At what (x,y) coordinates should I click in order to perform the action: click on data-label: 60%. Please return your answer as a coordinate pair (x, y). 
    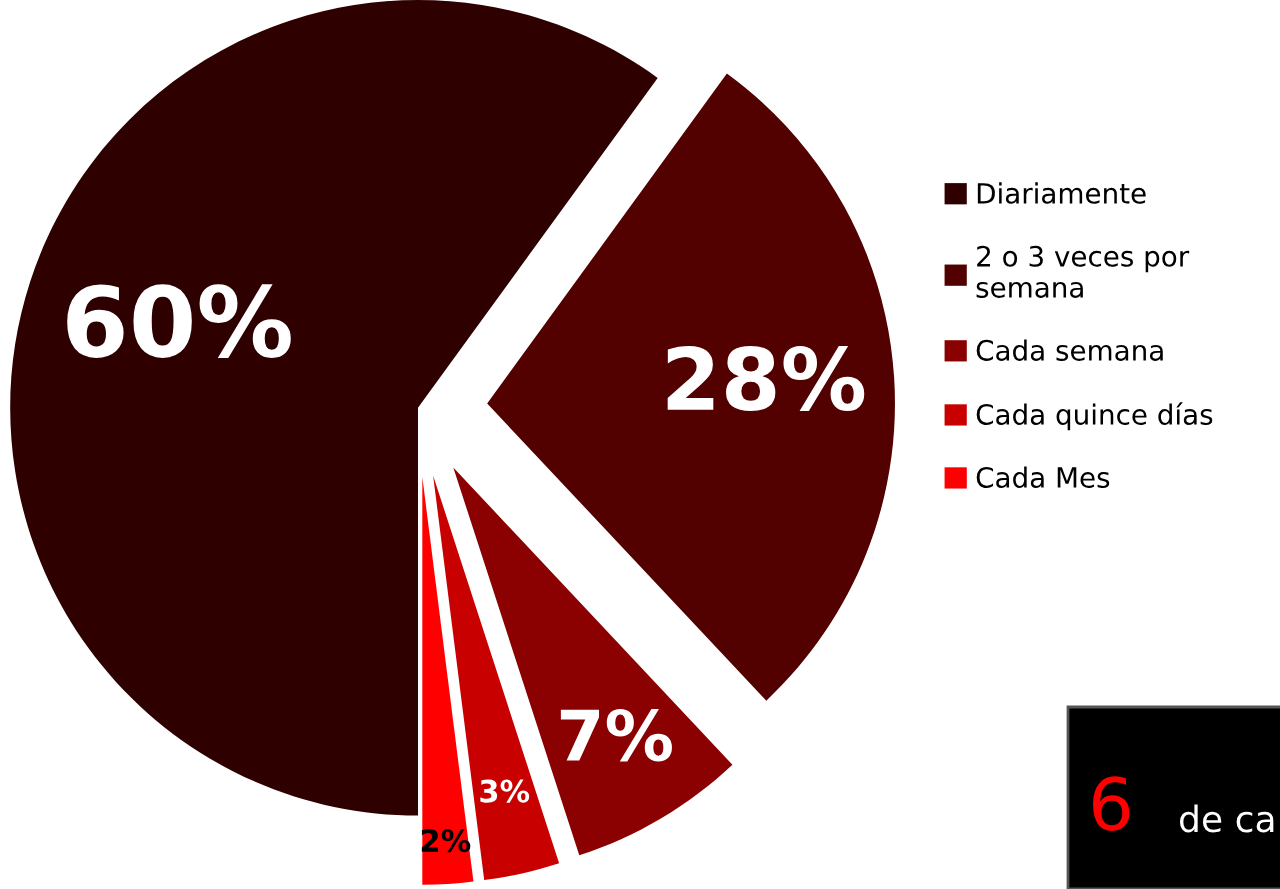
    Looking at the image, I should click on (179, 321).